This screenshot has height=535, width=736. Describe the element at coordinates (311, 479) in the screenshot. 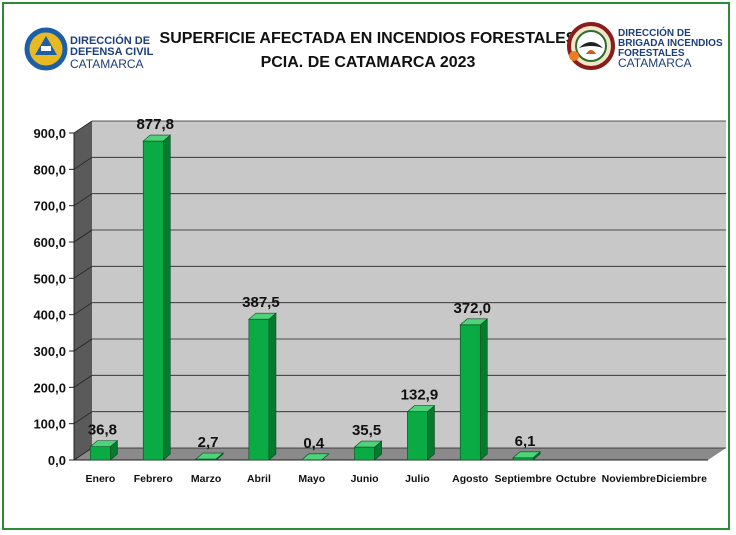

I see `x-tick-label: Mayo` at that location.